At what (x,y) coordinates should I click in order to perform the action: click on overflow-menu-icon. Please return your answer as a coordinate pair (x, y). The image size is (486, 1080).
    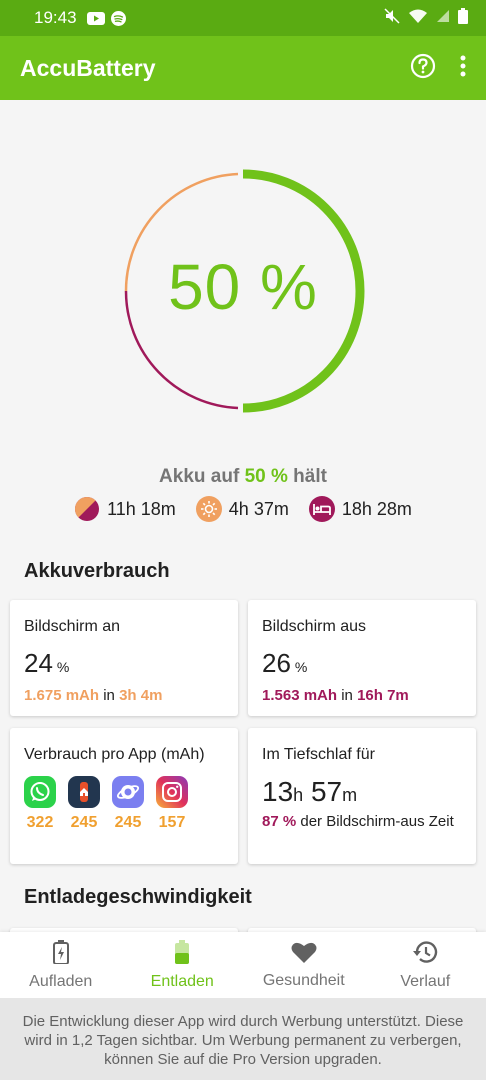
    Looking at the image, I should click on (463, 68).